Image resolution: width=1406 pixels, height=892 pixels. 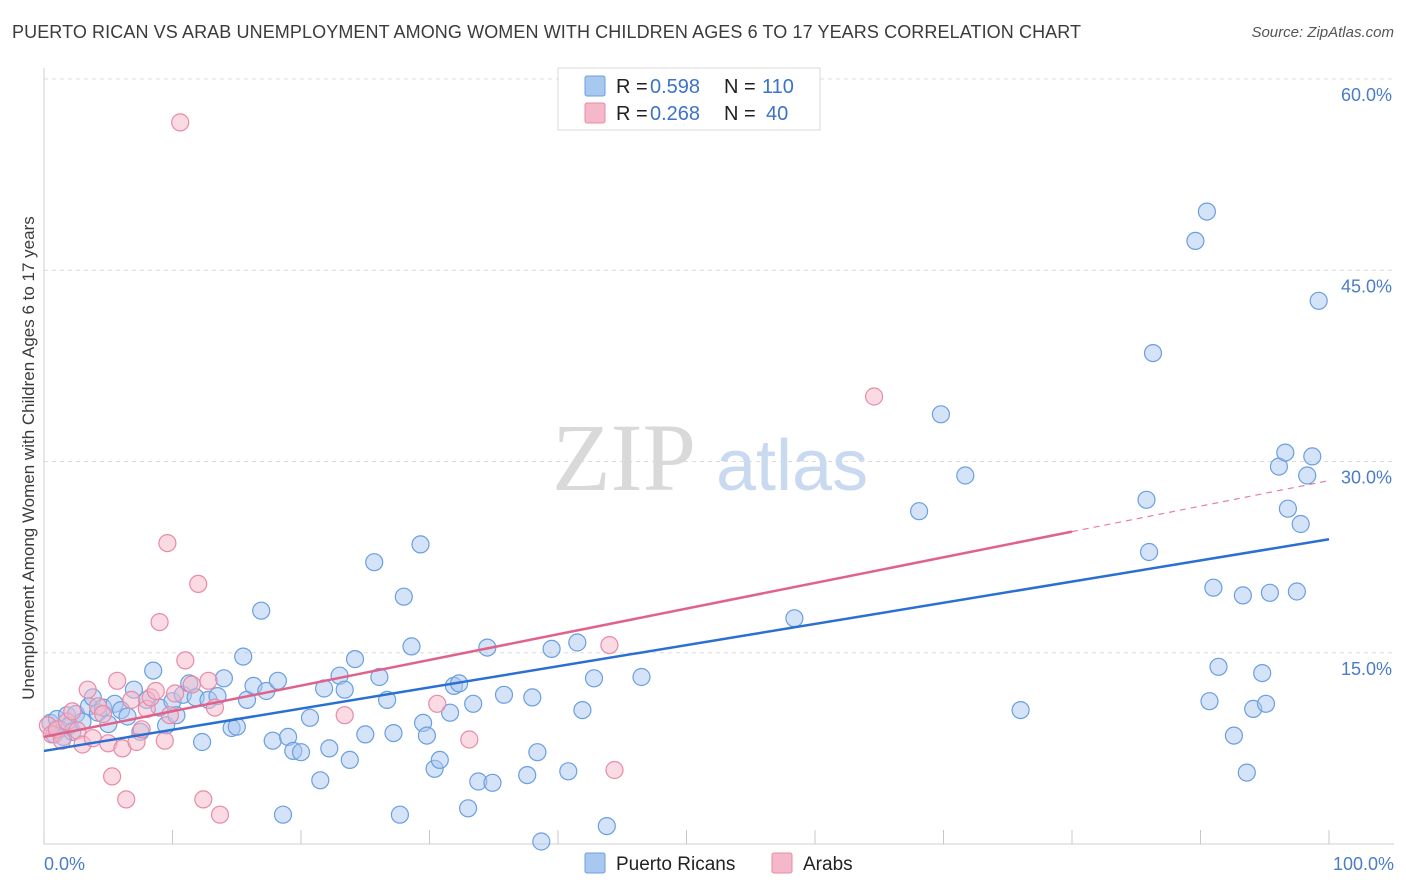 What do you see at coordinates (1363, 864) in the screenshot?
I see `x-tick-label-max: 100.0%` at bounding box center [1363, 864].